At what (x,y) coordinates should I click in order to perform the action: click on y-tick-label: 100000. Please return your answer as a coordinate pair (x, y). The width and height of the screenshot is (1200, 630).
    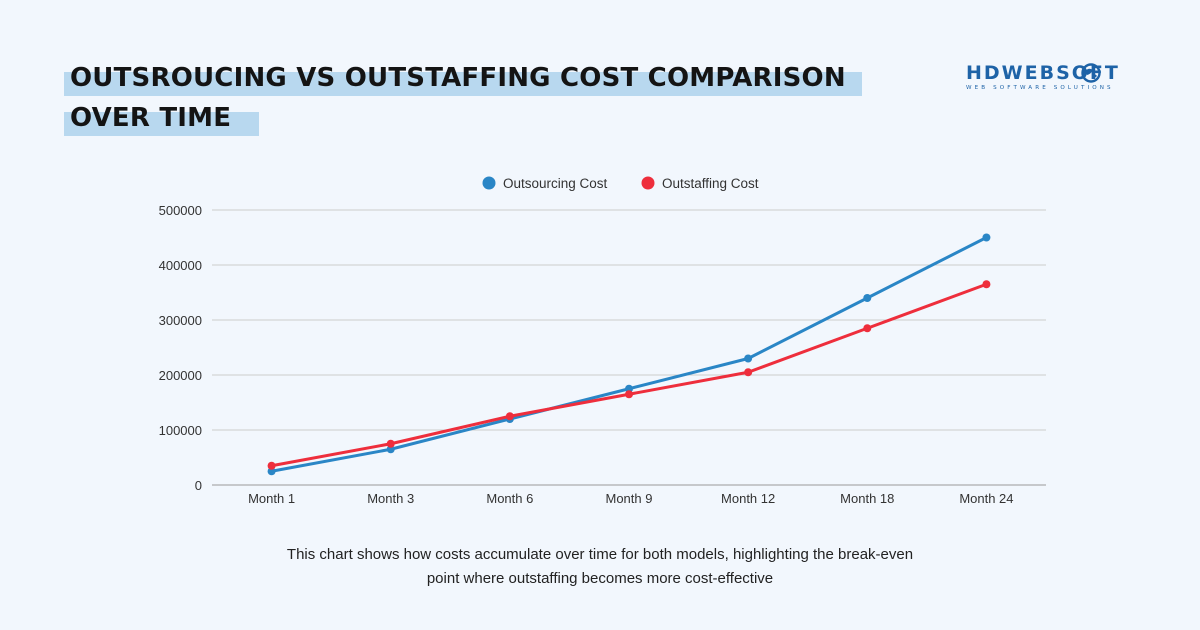
    Looking at the image, I should click on (180, 430).